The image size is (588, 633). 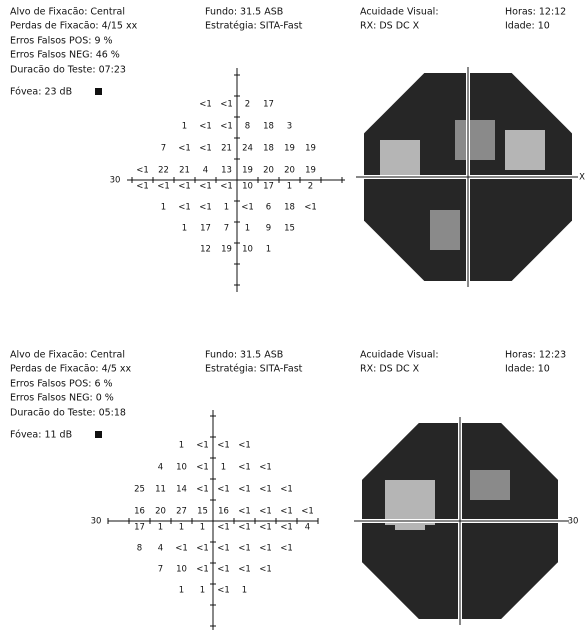 I want to click on duration: Duracão do Teste: 07:23, so click(x=68, y=70).